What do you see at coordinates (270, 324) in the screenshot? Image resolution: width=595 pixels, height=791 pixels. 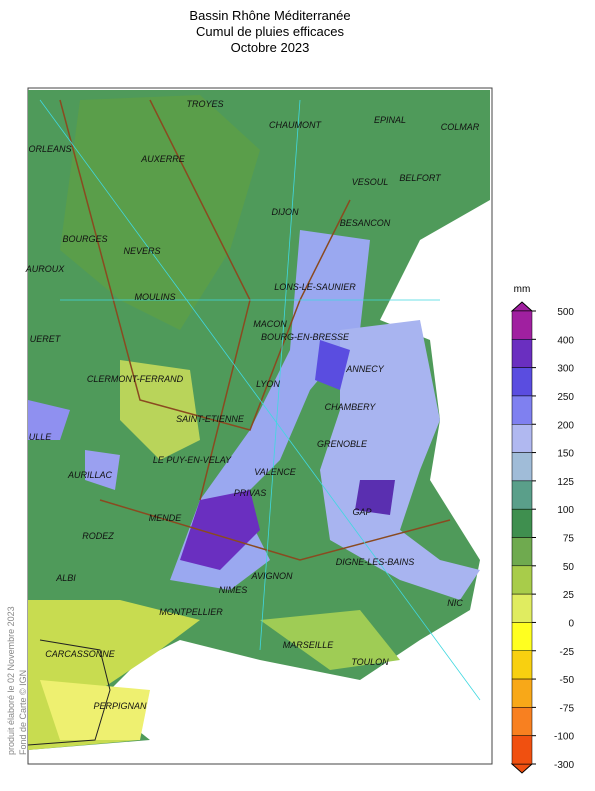 I see `city-label: MACON` at bounding box center [270, 324].